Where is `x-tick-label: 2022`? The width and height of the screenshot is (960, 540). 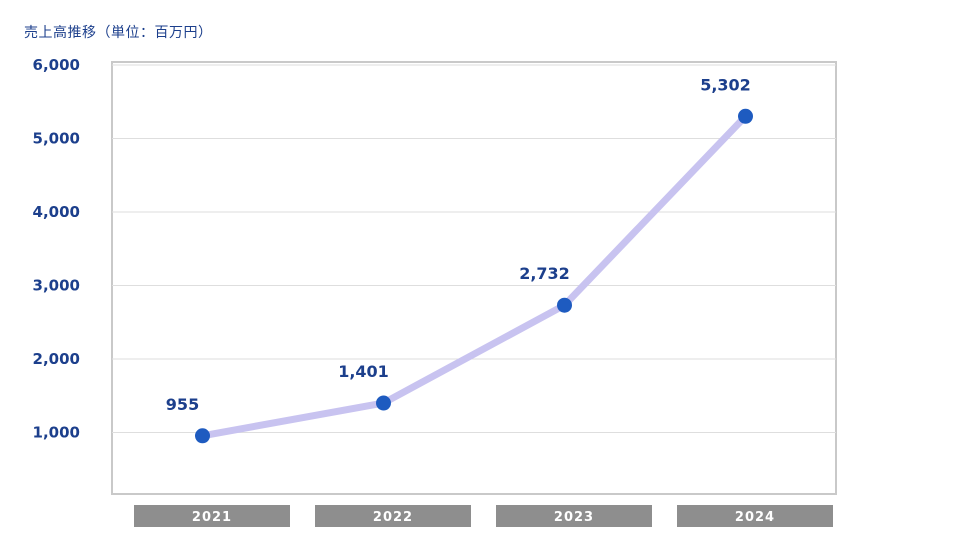 x-tick-label: 2022 is located at coordinates (393, 517).